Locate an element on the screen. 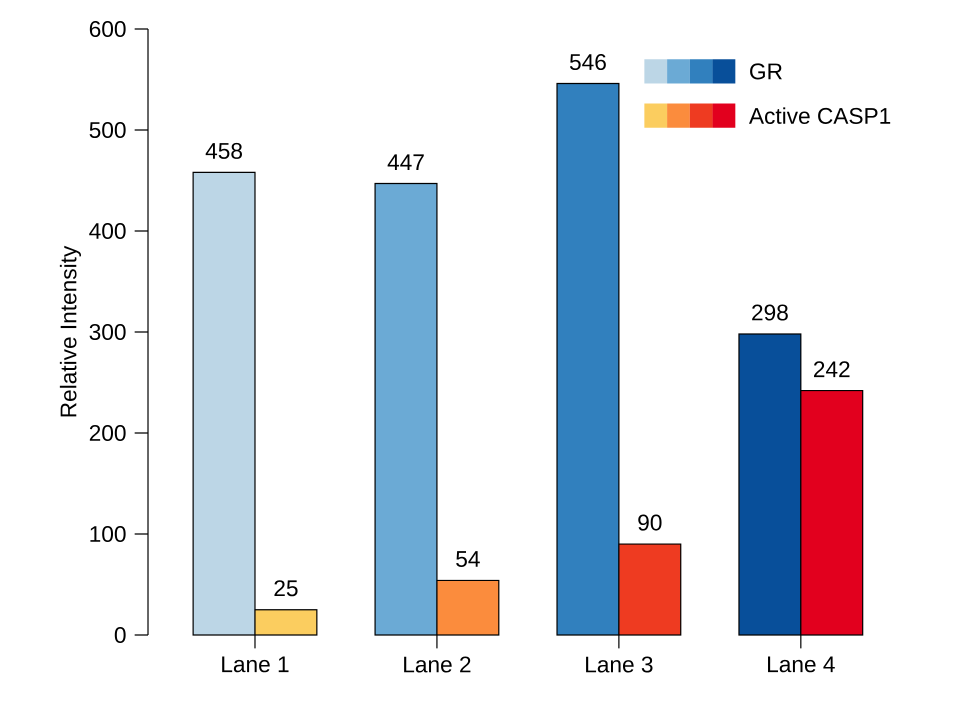 The height and width of the screenshot is (713, 958). x-tick-label: Lane 3 is located at coordinates (619, 664).